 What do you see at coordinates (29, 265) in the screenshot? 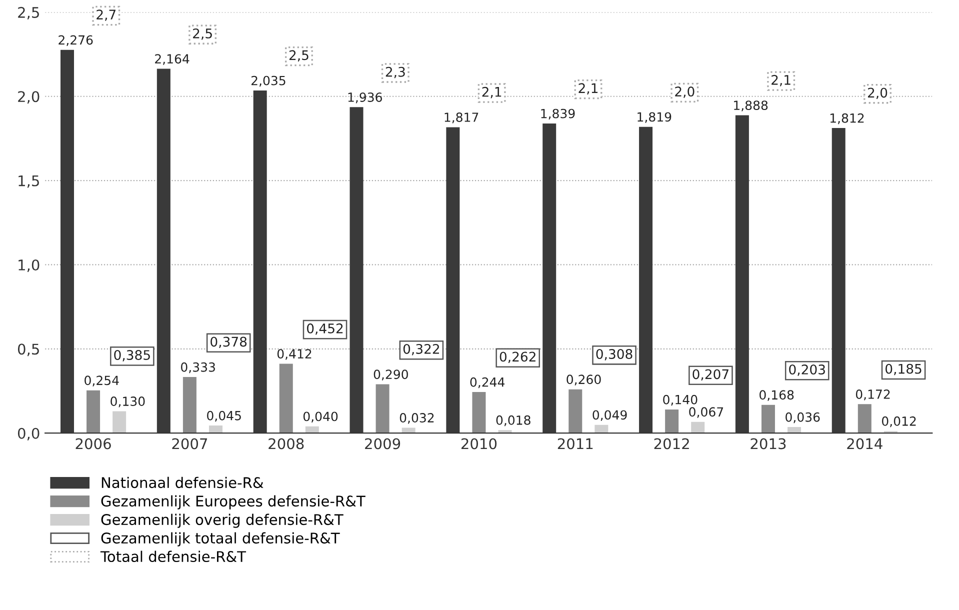
I see `y-tick-label: 1,0` at bounding box center [29, 265].